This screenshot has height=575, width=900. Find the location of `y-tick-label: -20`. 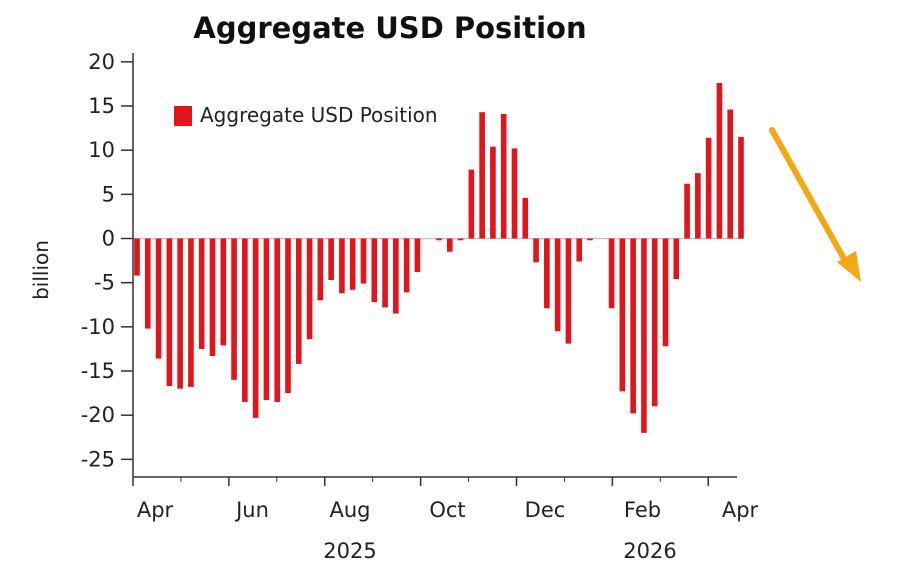

y-tick-label: -20 is located at coordinates (98, 415).